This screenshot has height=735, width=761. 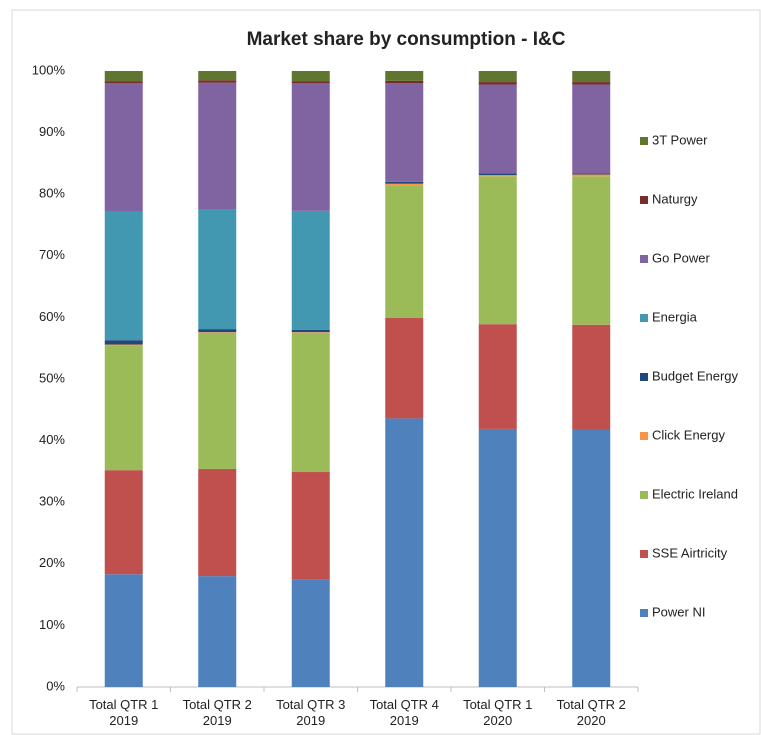 I want to click on y-tick-label: 50%, so click(x=52, y=377).